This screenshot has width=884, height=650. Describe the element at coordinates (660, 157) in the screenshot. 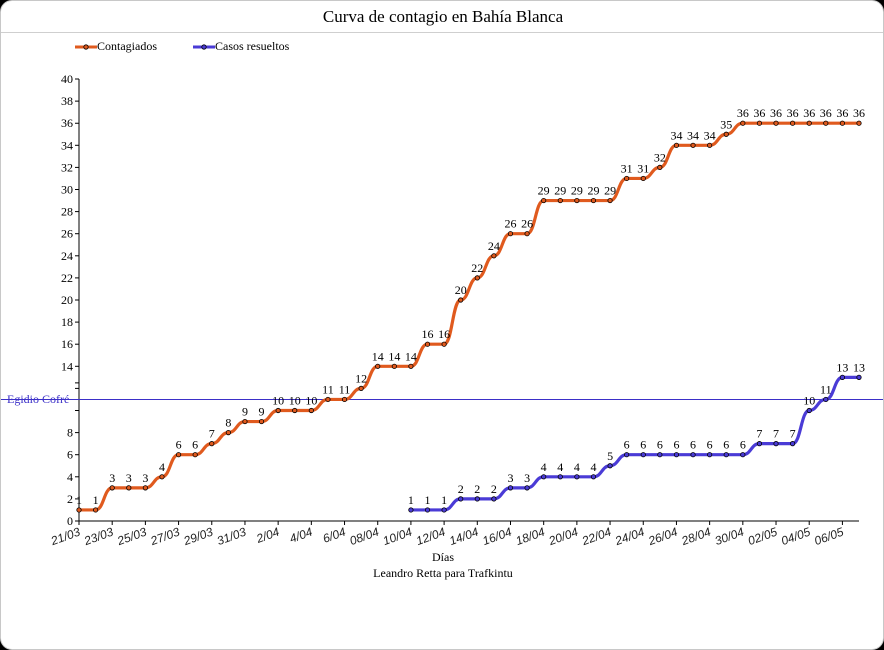

I see `data-label-contagiados: 32` at that location.